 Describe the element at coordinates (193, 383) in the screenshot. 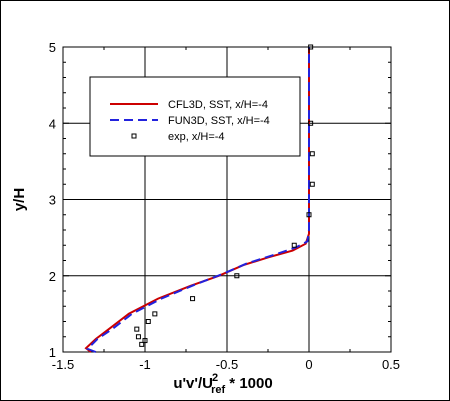

I see `x-axis-label-main: u'v'/U` at that location.